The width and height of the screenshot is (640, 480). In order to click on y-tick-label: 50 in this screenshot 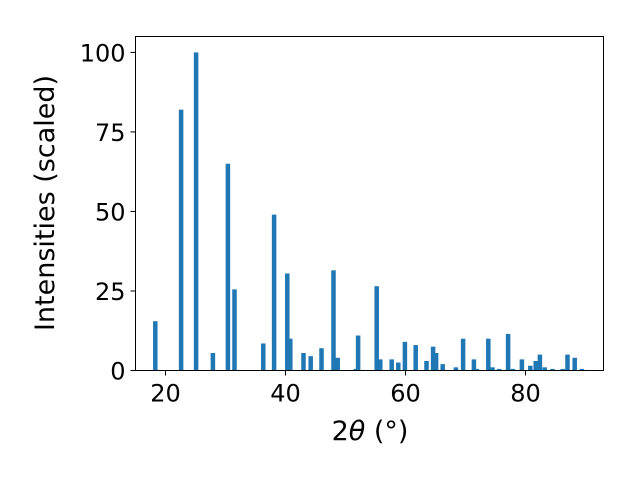, I will do `click(110, 212)`.